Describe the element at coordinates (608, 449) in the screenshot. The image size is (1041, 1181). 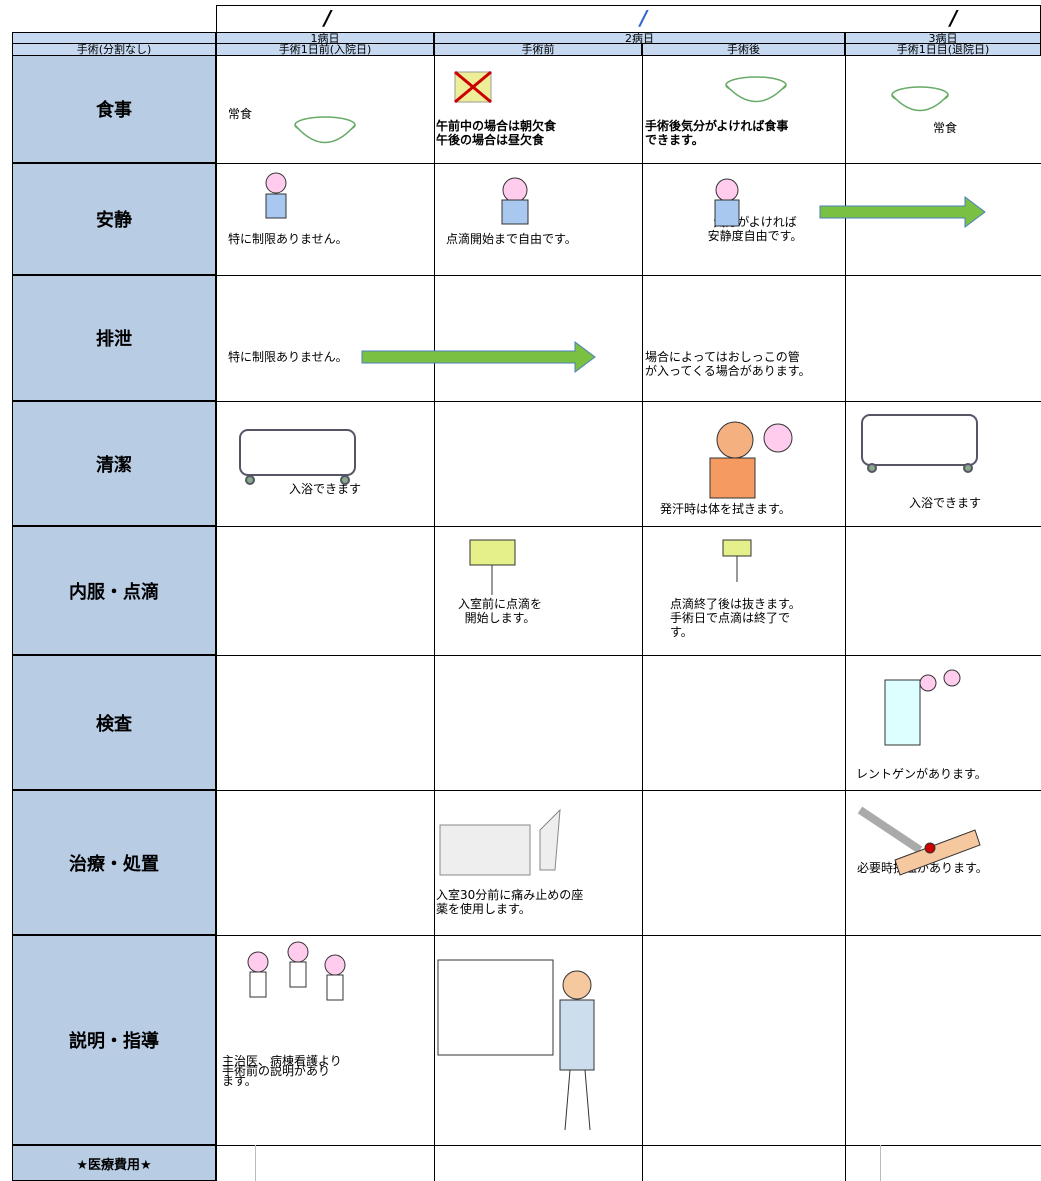
I see `bathtub` at that location.